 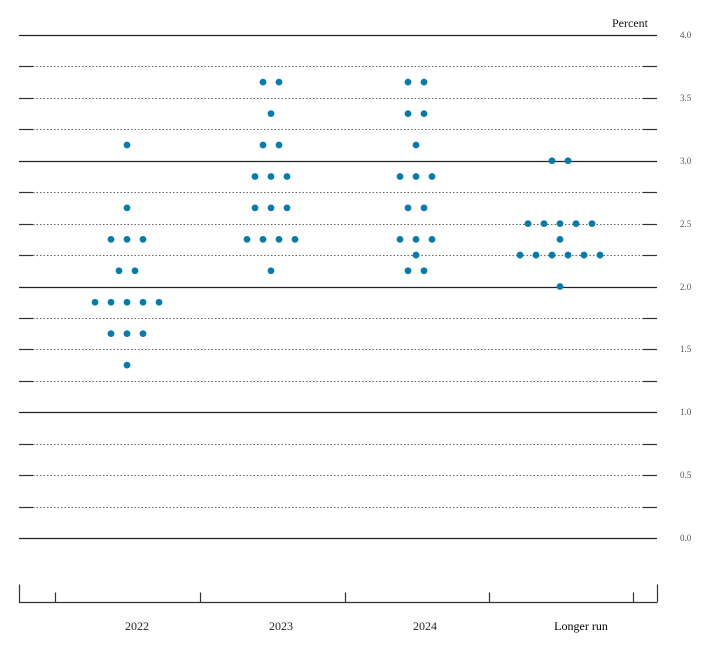 What do you see at coordinates (686, 349) in the screenshot?
I see `y-tick-label: 1.5` at bounding box center [686, 349].